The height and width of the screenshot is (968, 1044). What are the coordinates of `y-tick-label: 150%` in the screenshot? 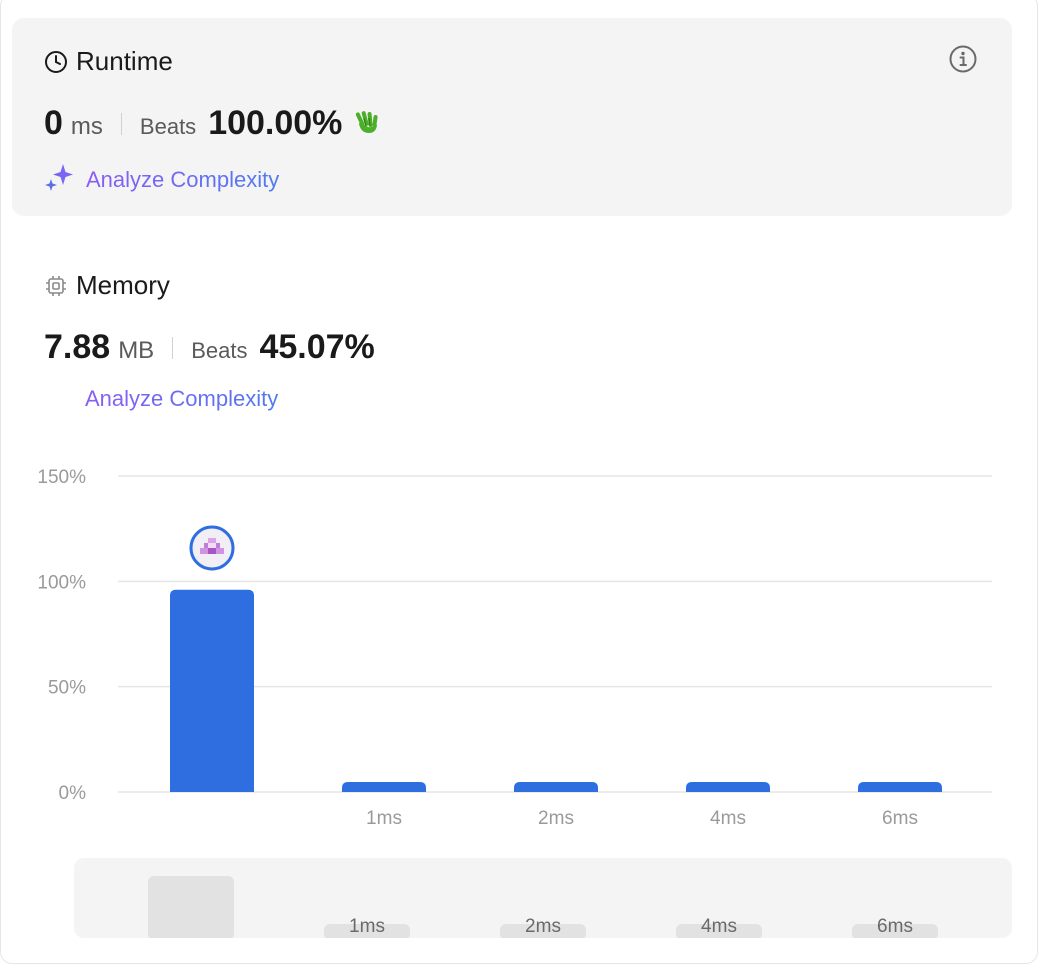 It's located at (61, 477).